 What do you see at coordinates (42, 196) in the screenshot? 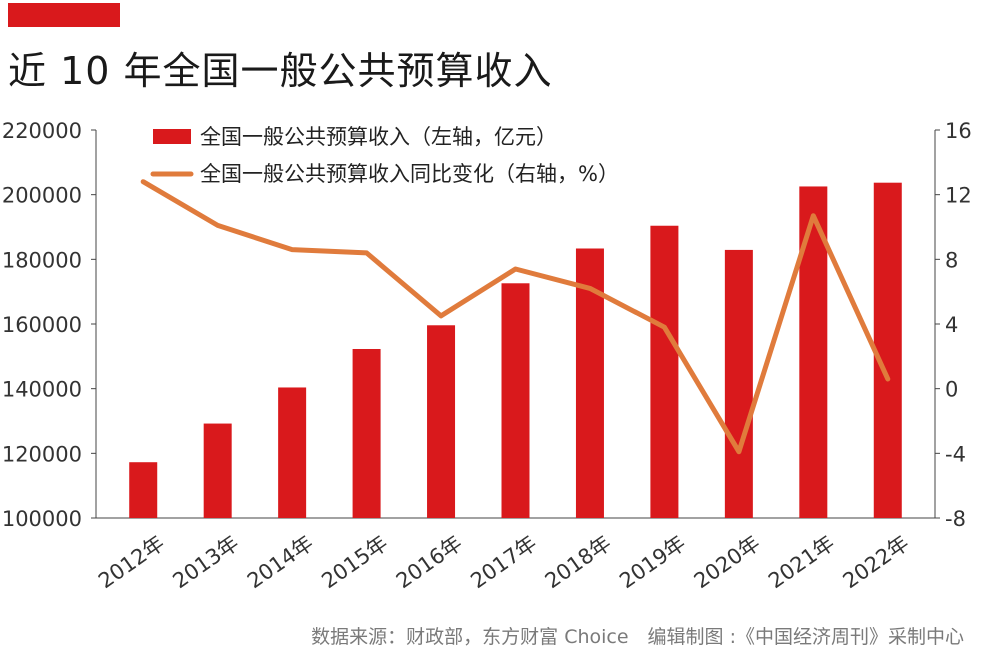
I see `left-axis-tick-label: 200000` at bounding box center [42, 196].